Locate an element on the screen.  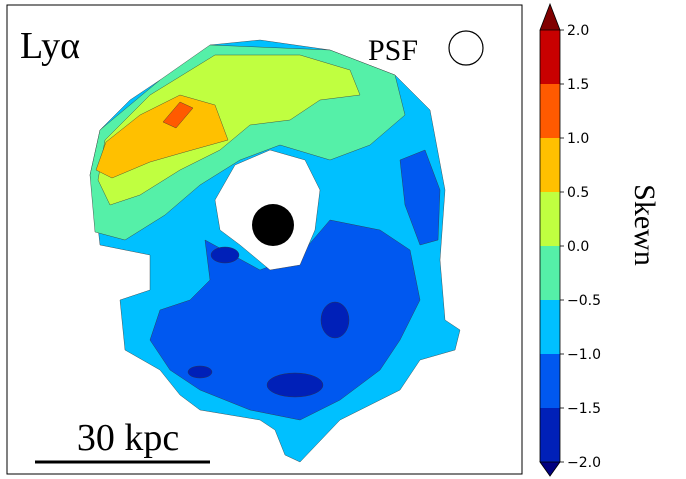
colorbar-tick-label: 0.0 is located at coordinates (578, 247).